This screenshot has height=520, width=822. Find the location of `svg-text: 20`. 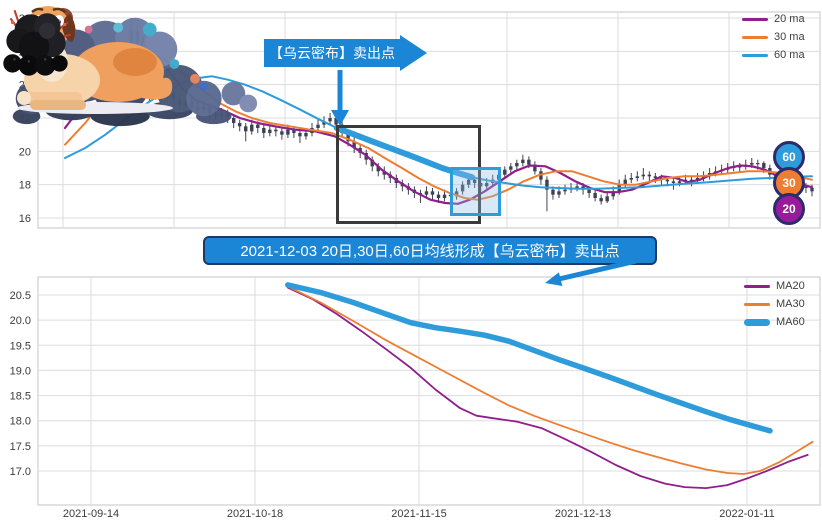

svg-text: 20 is located at coordinates (25, 152).